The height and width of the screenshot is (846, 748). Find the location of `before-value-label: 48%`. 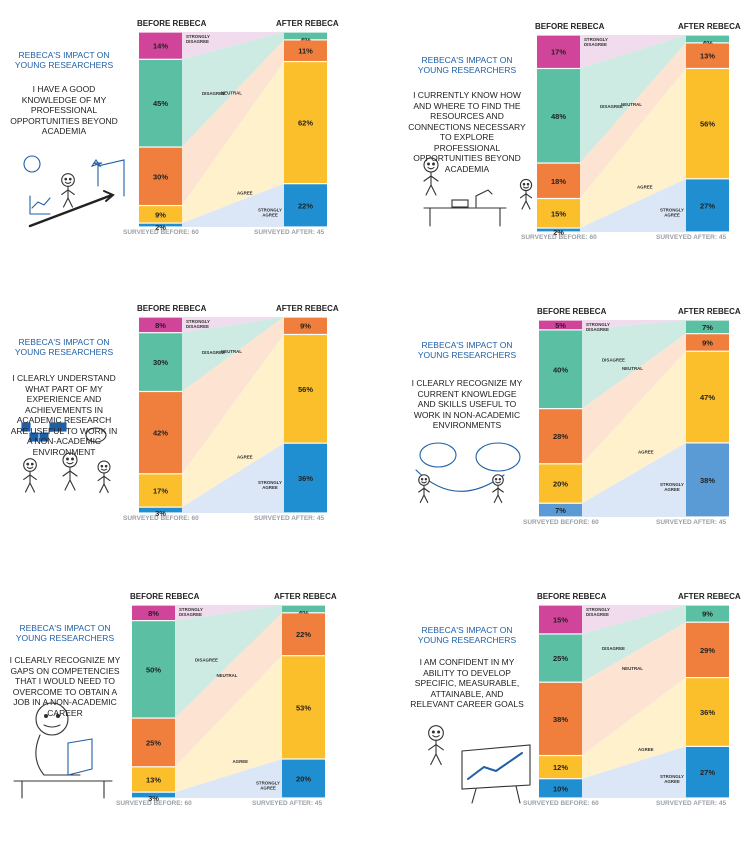

before-value-label: 48% is located at coordinates (558, 116).